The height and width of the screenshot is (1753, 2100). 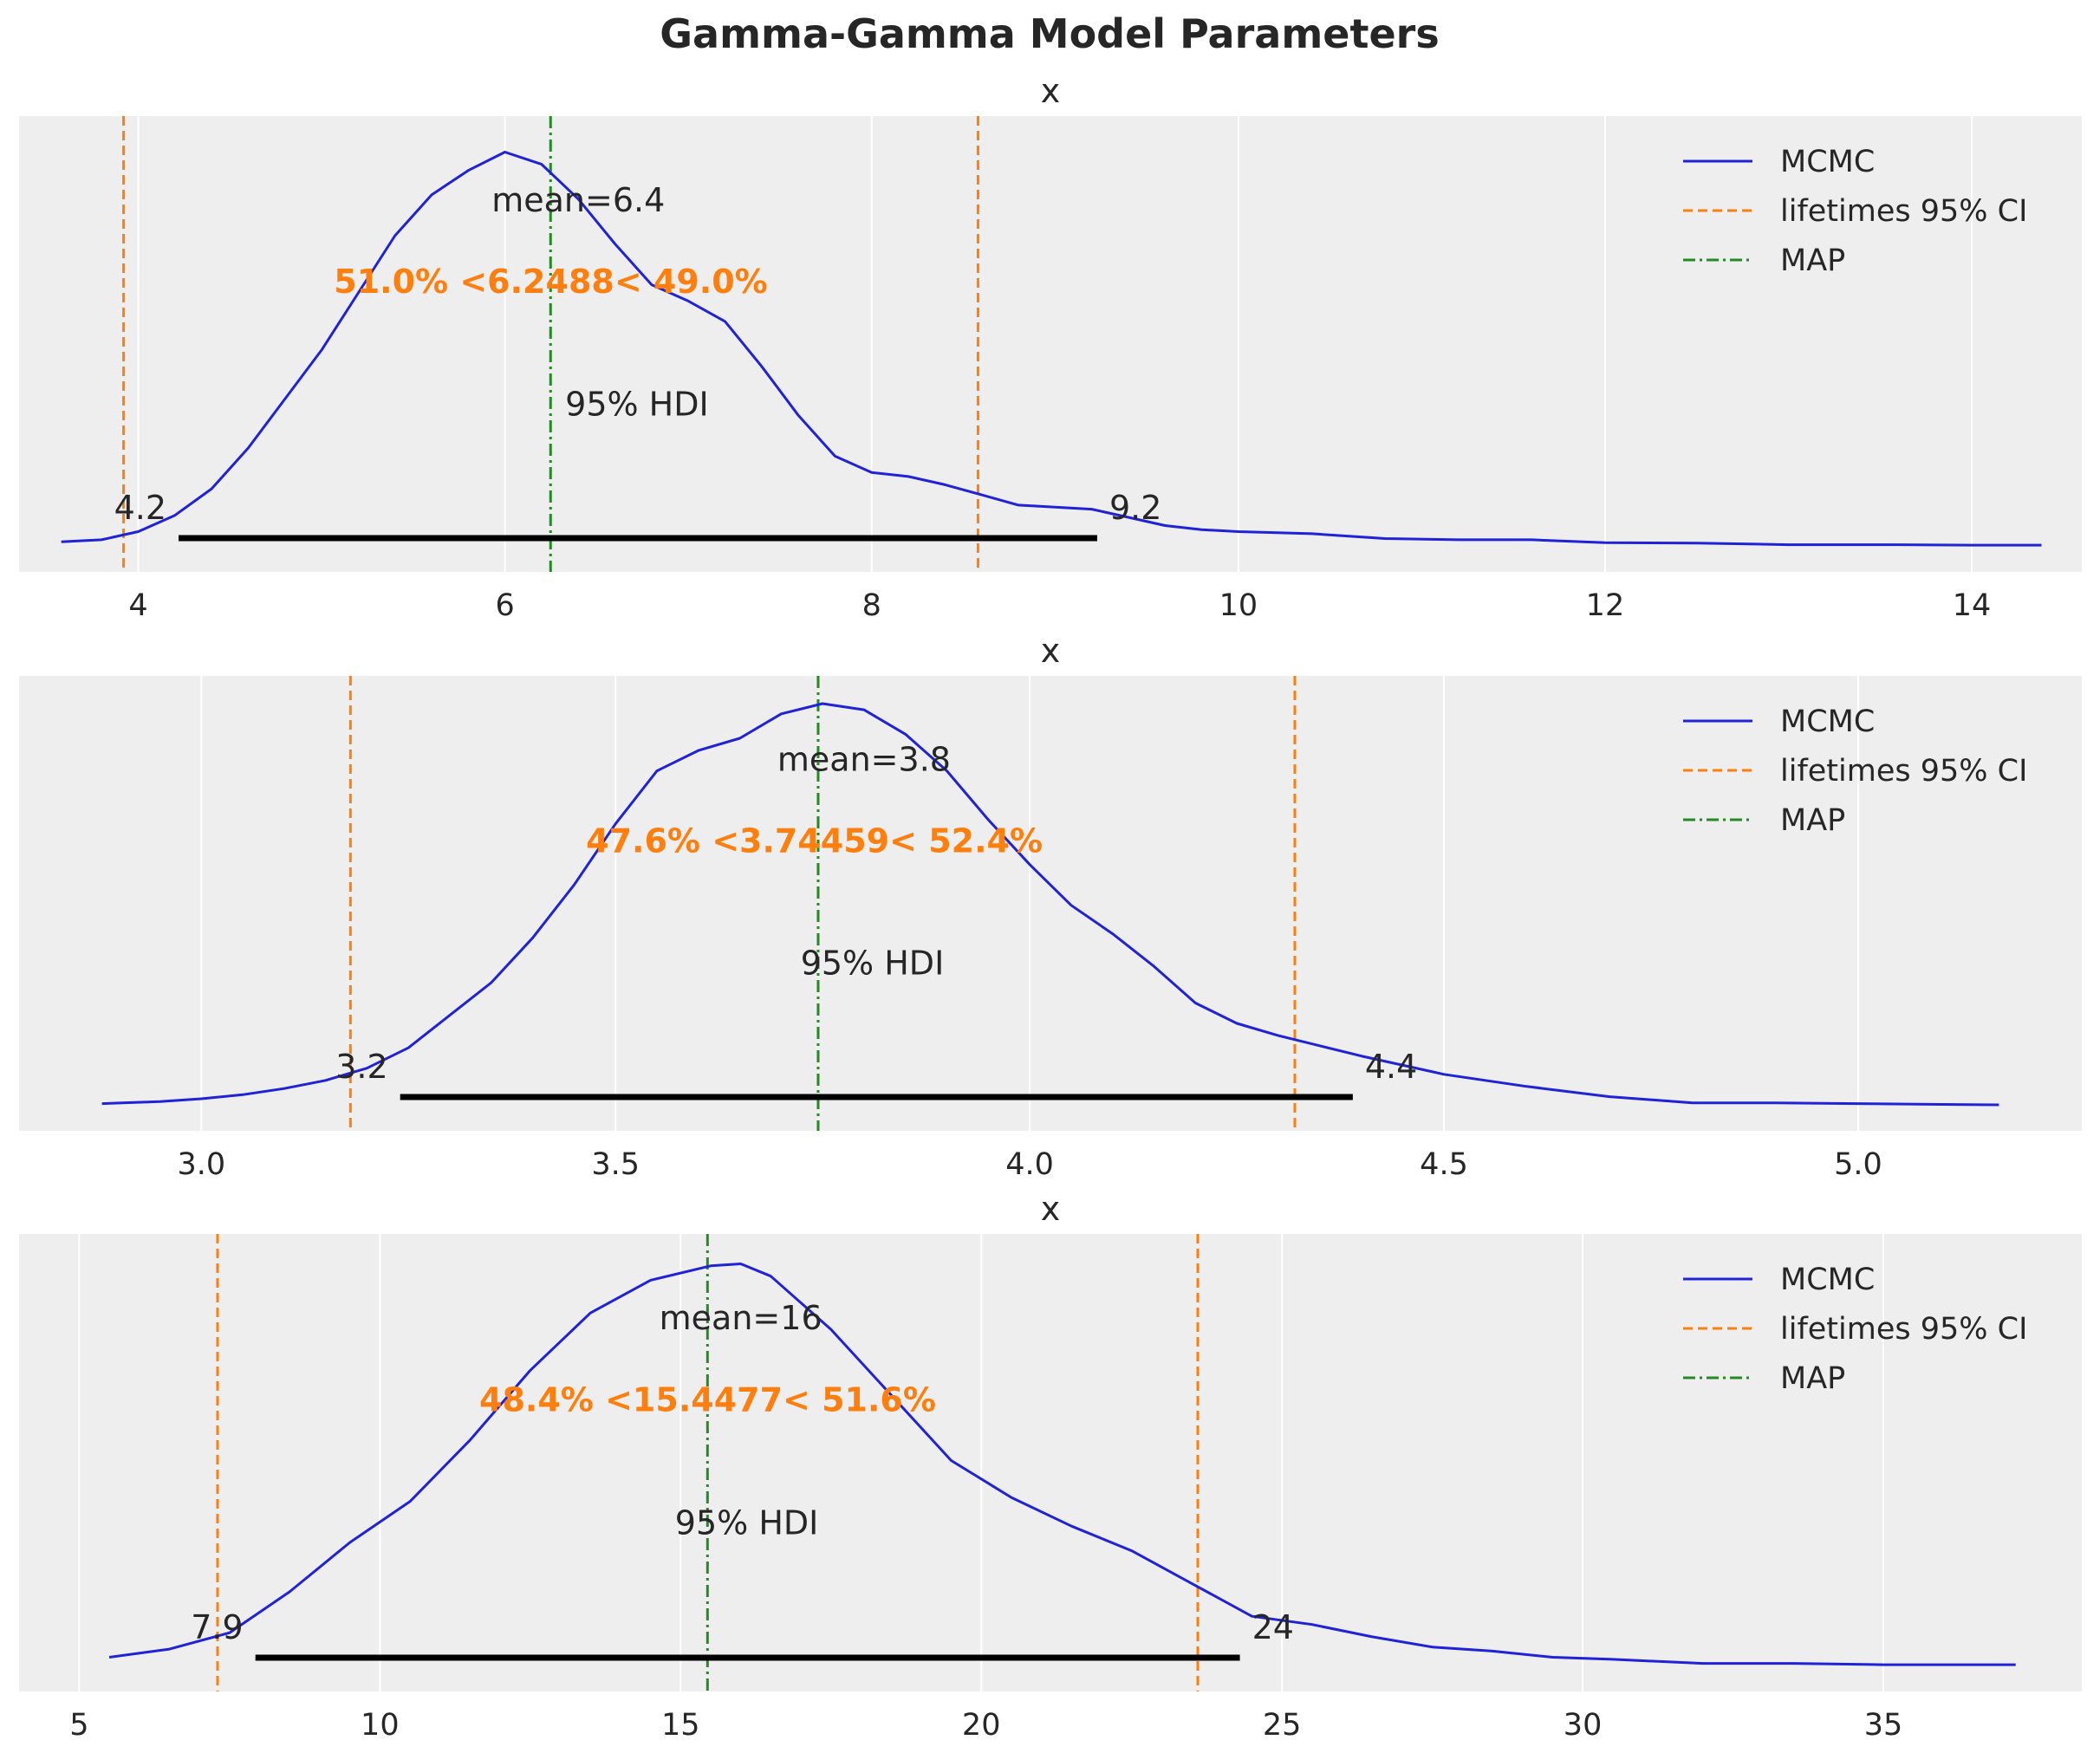 I want to click on mean-label: mean=16, so click(x=741, y=1318).